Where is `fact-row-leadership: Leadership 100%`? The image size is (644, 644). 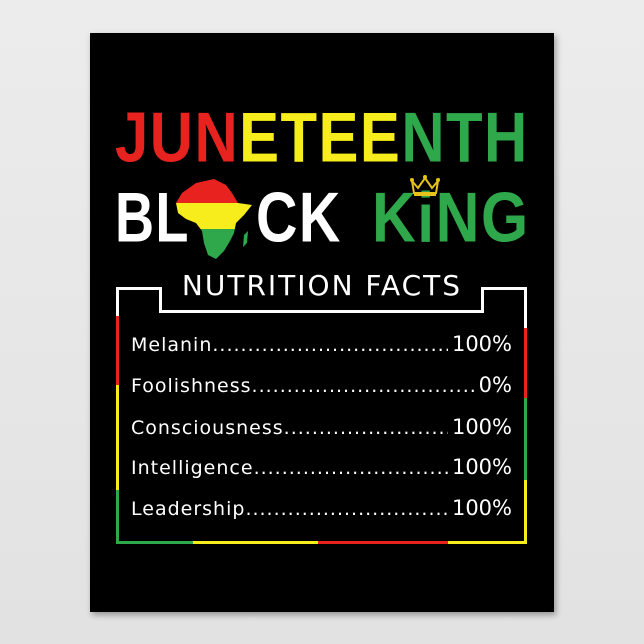 fact-row-leadership: Leadership 100% is located at coordinates (321, 509).